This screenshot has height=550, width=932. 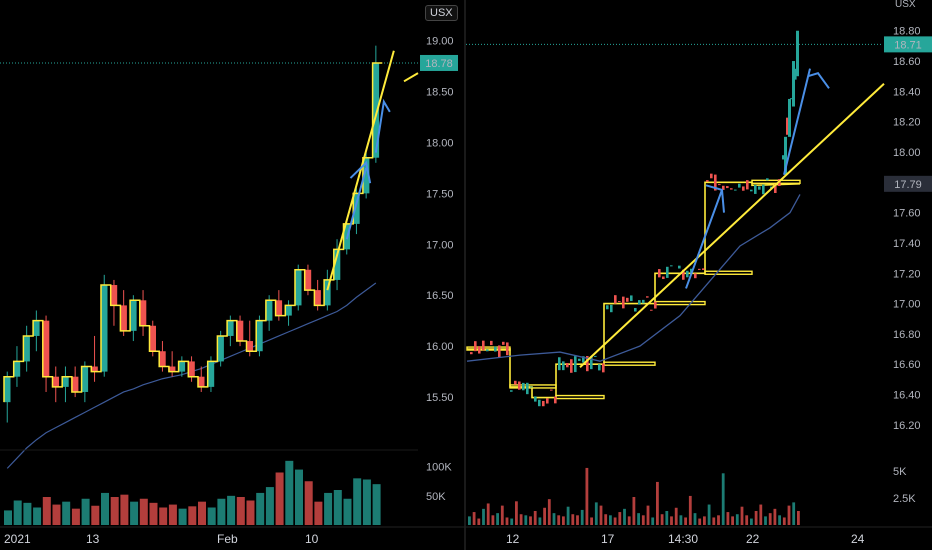 What do you see at coordinates (440, 92) in the screenshot?
I see `y-tick-label-left: 18.50` at bounding box center [440, 92].